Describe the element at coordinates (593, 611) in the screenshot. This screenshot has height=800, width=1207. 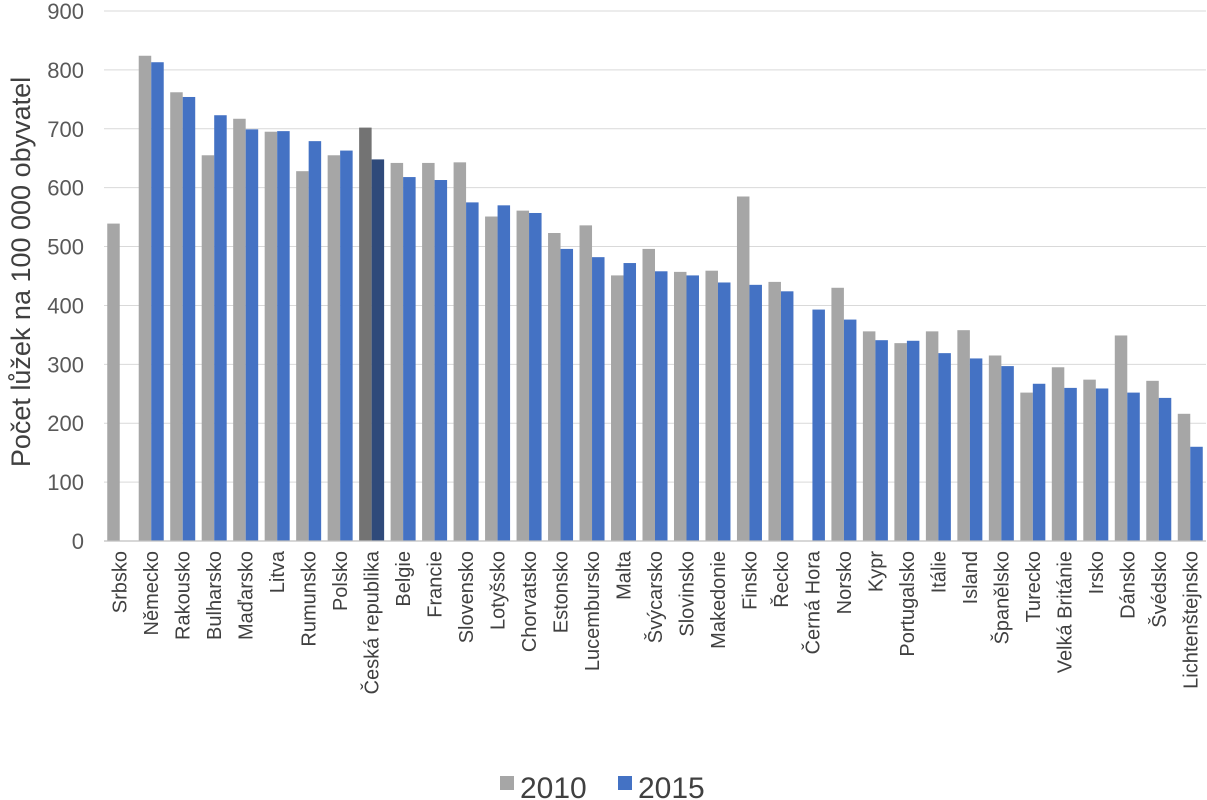
I see `x-tick-label: Lucembursko` at that location.